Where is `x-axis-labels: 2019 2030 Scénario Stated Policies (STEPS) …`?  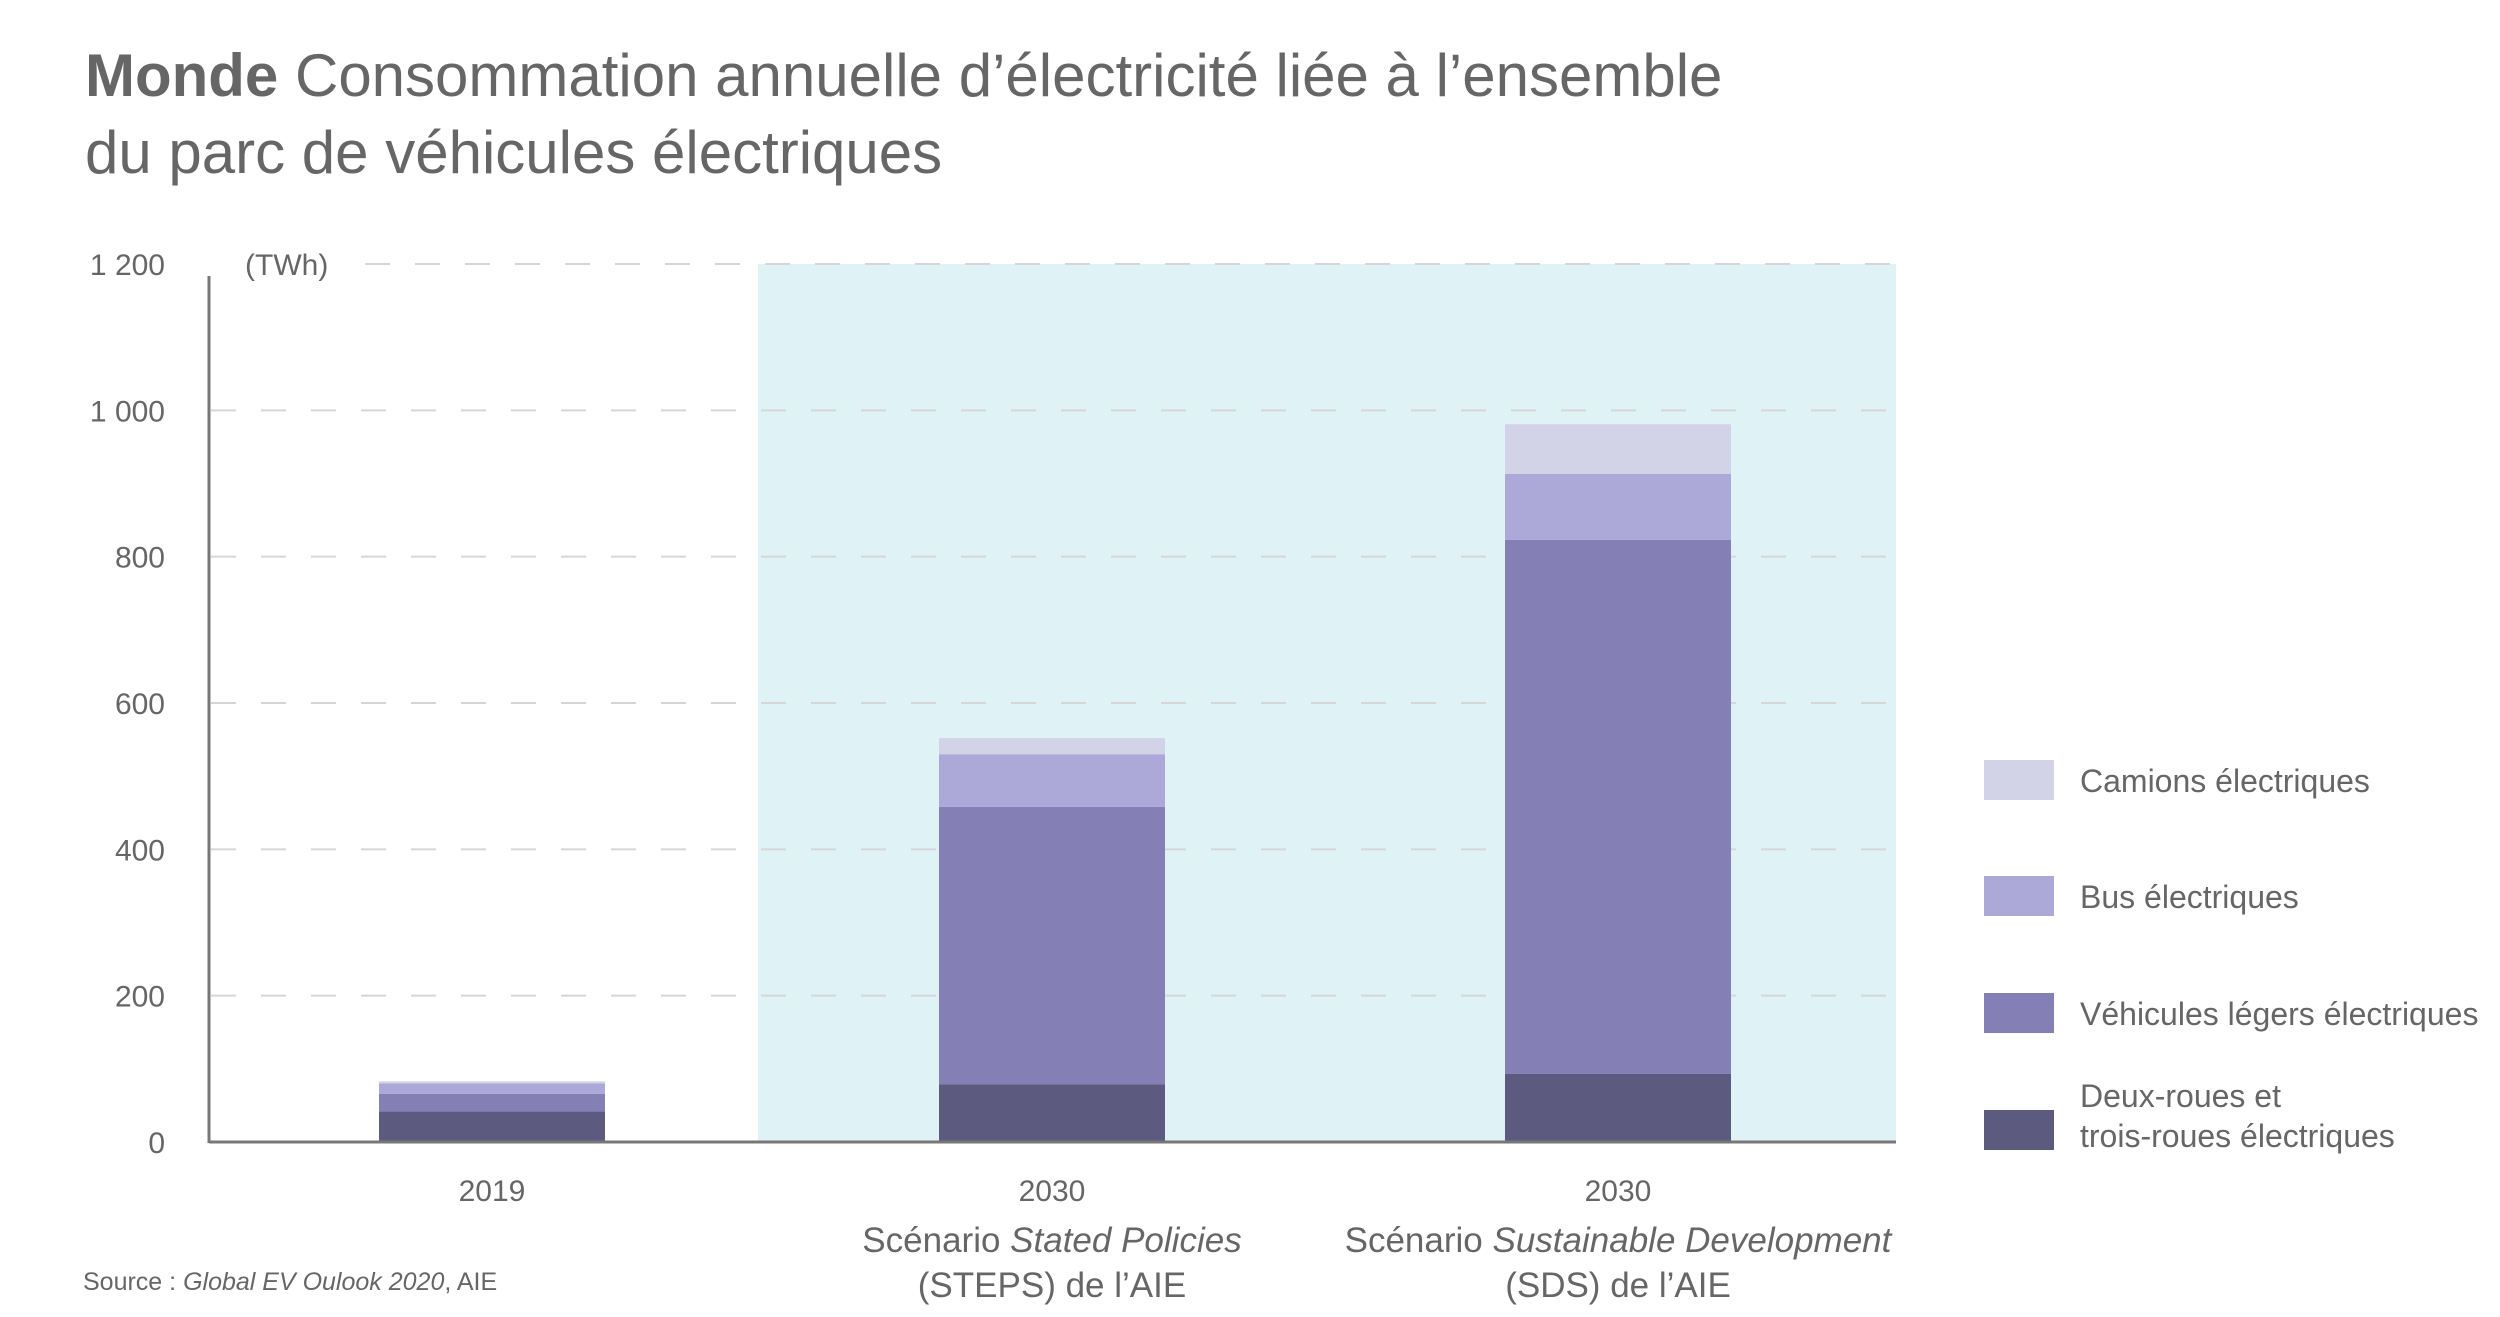
x-axis-labels: 2019 2030 Scénario Stated Policies (STEPS) … is located at coordinates (1176, 1240).